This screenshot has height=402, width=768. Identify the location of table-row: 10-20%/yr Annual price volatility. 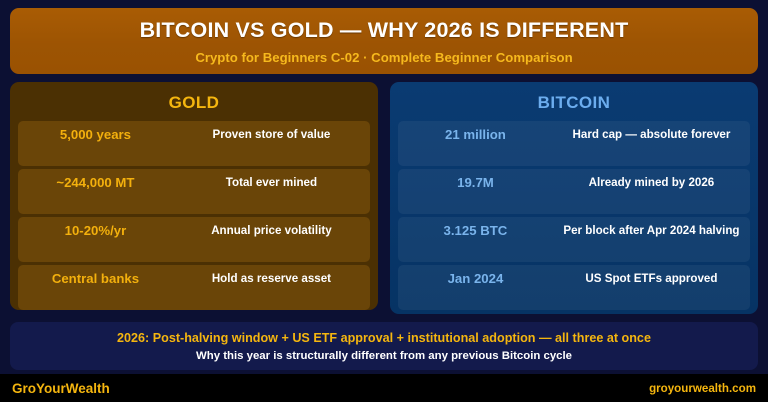
(194, 239).